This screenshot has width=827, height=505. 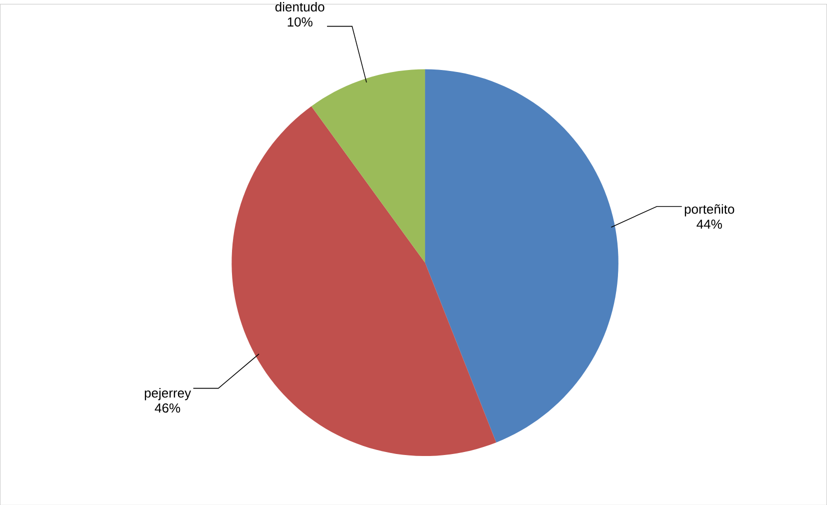 What do you see at coordinates (300, 21) in the screenshot?
I see `data-label: 10%` at bounding box center [300, 21].